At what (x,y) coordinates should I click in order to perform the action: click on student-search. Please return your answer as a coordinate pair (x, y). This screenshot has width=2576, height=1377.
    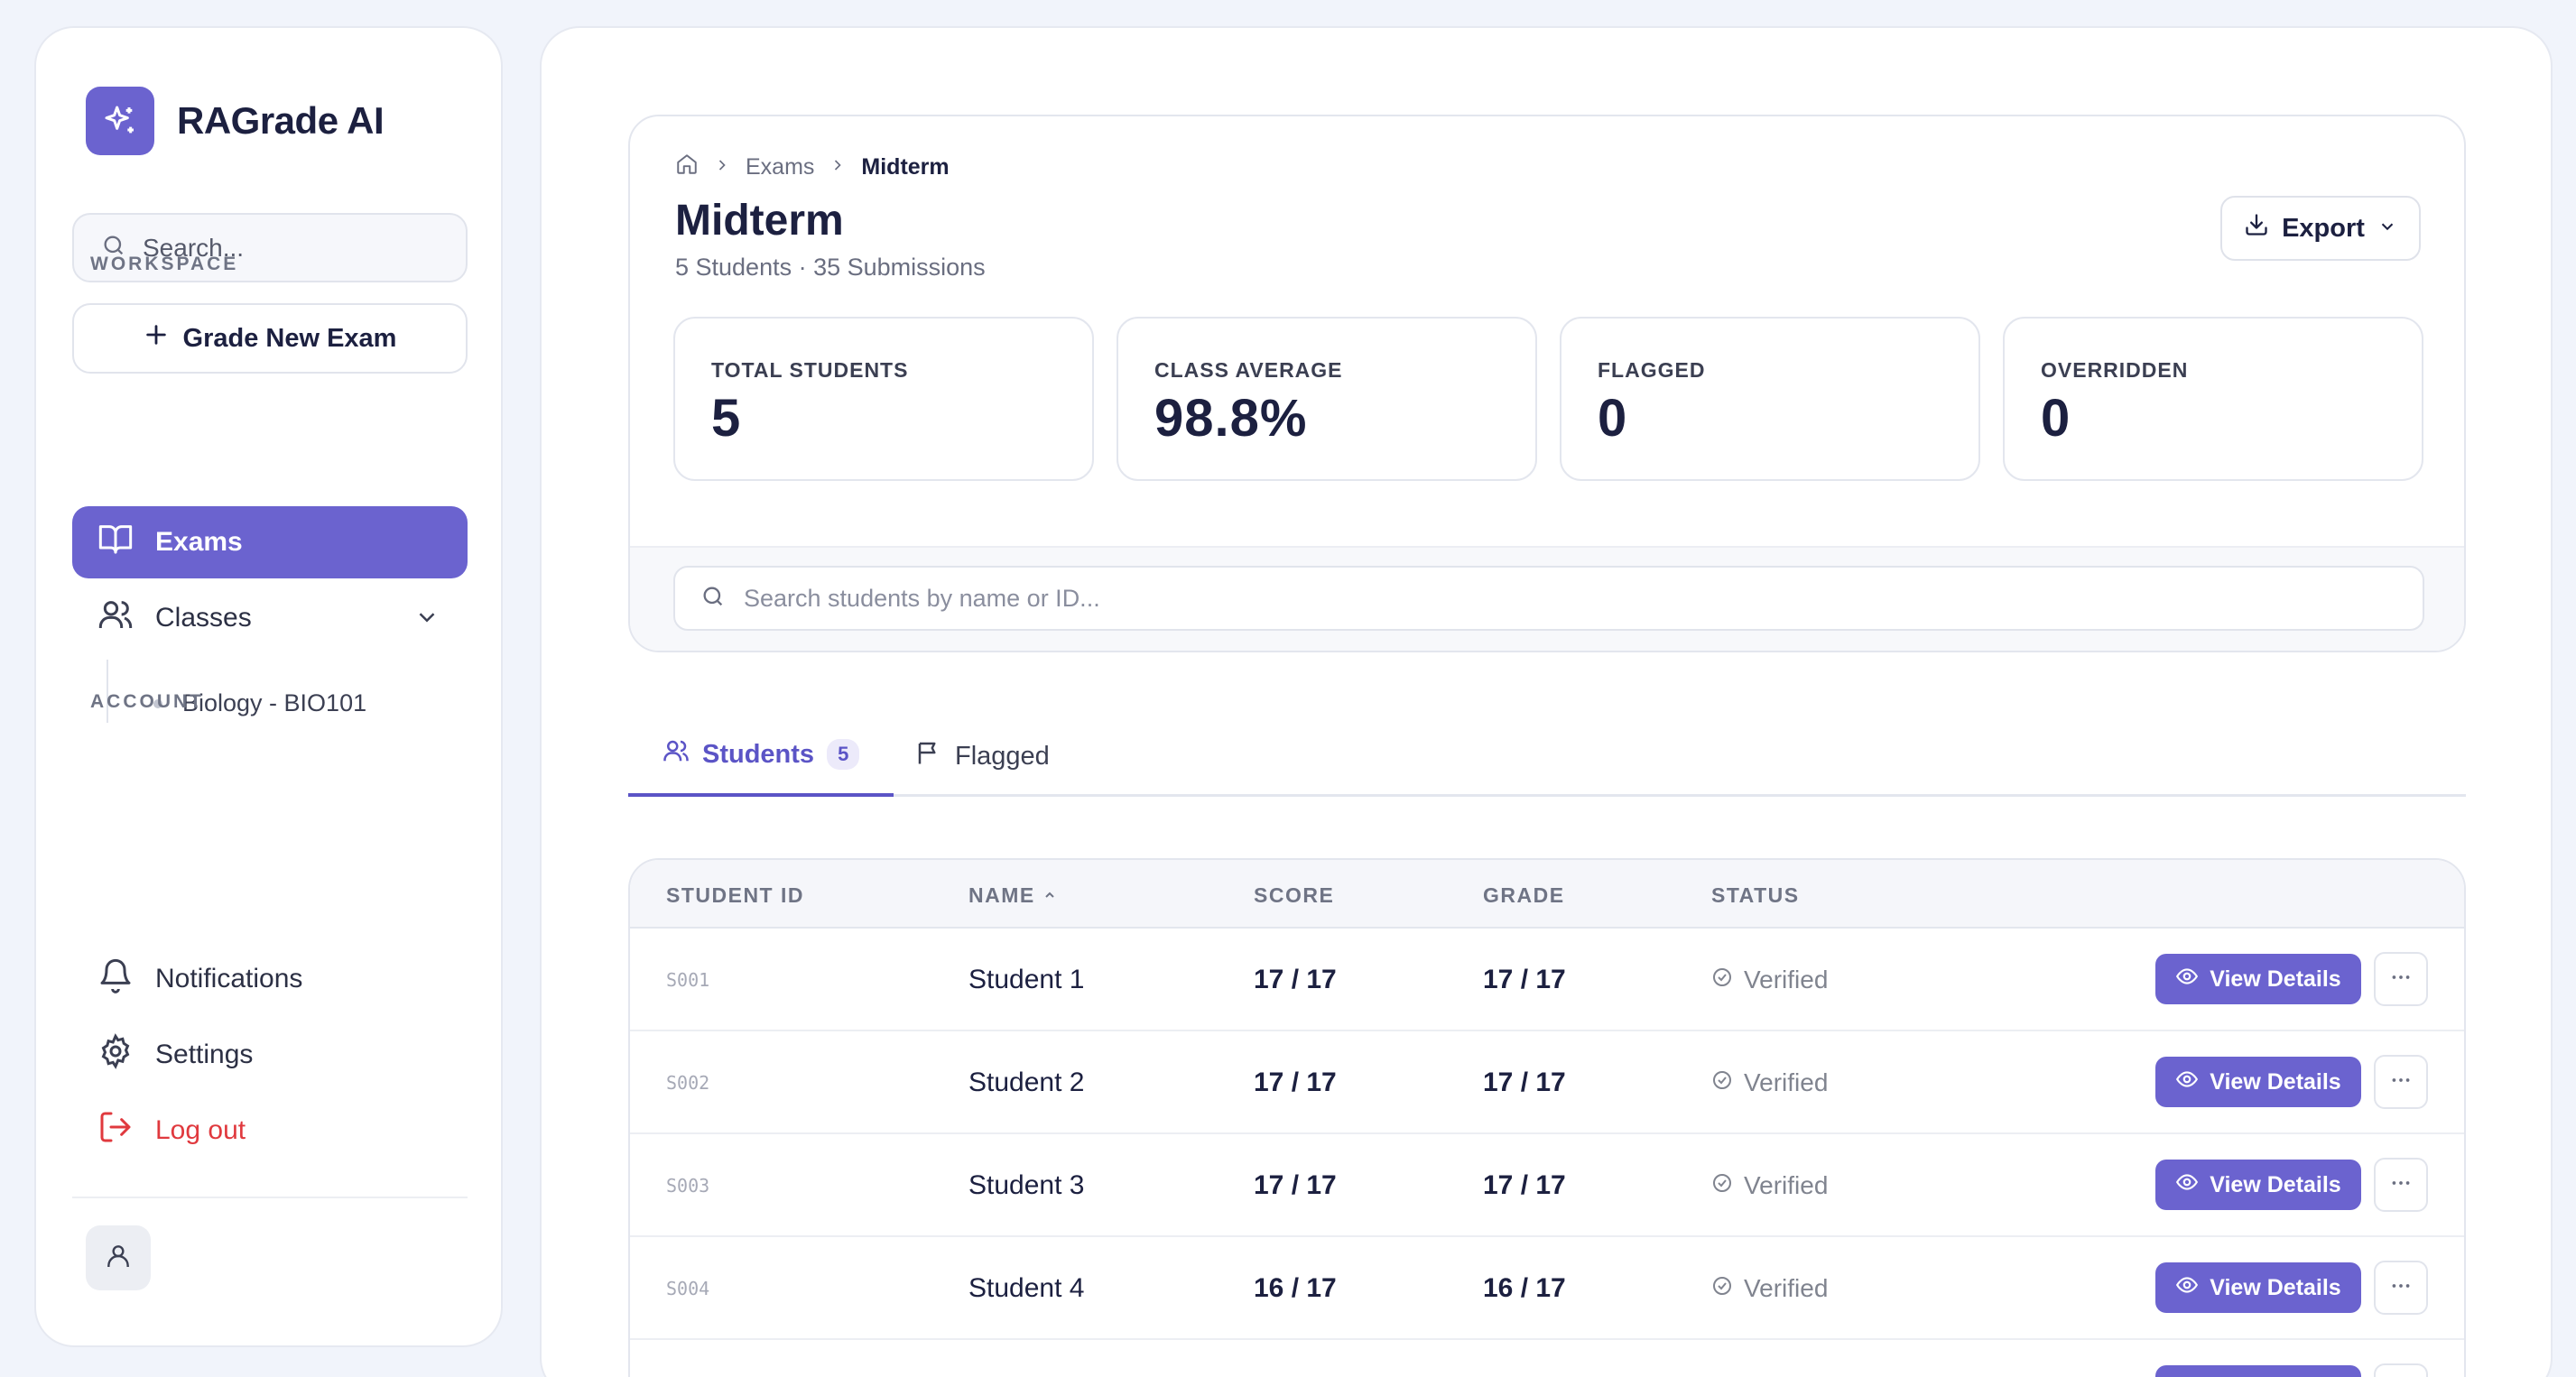
    Looking at the image, I should click on (1548, 598).